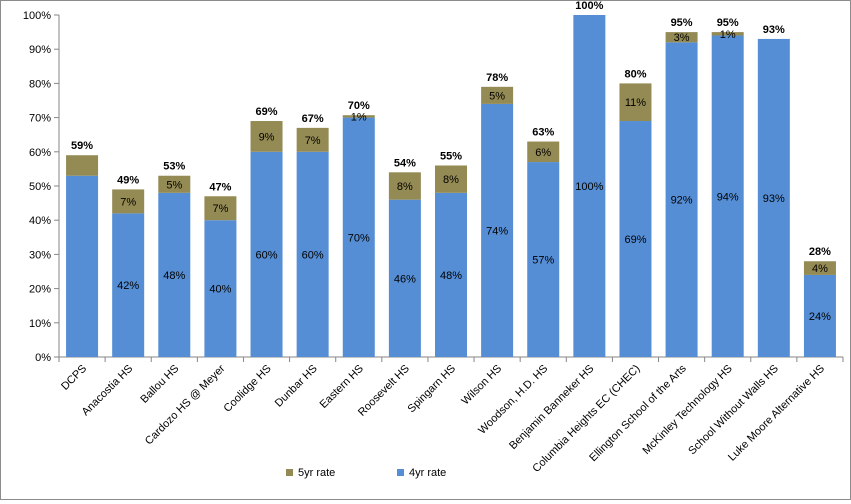  What do you see at coordinates (40, 50) in the screenshot?
I see `y-tick-label: 90%` at bounding box center [40, 50].